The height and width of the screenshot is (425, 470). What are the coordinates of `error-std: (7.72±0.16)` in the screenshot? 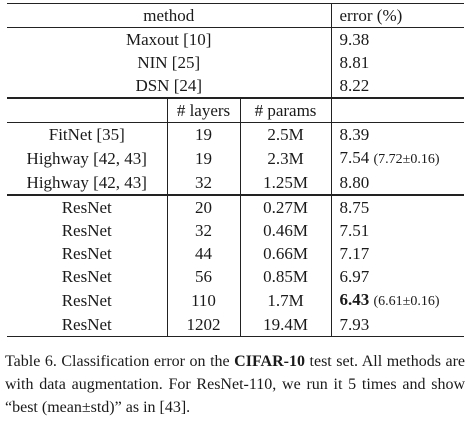 It's located at (406, 159).